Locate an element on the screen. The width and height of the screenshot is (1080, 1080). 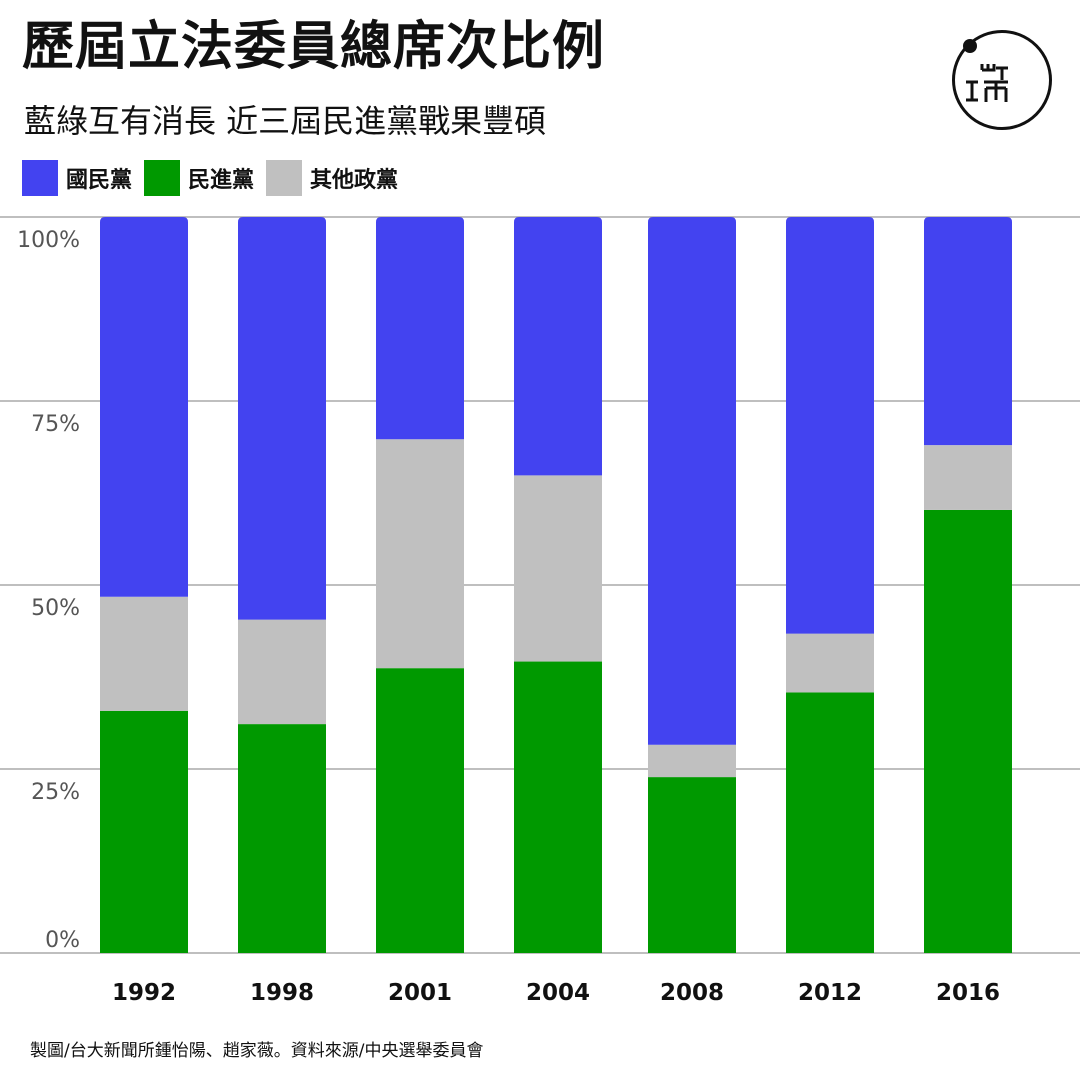
x-tick-label-2004: 2004 is located at coordinates (558, 993).